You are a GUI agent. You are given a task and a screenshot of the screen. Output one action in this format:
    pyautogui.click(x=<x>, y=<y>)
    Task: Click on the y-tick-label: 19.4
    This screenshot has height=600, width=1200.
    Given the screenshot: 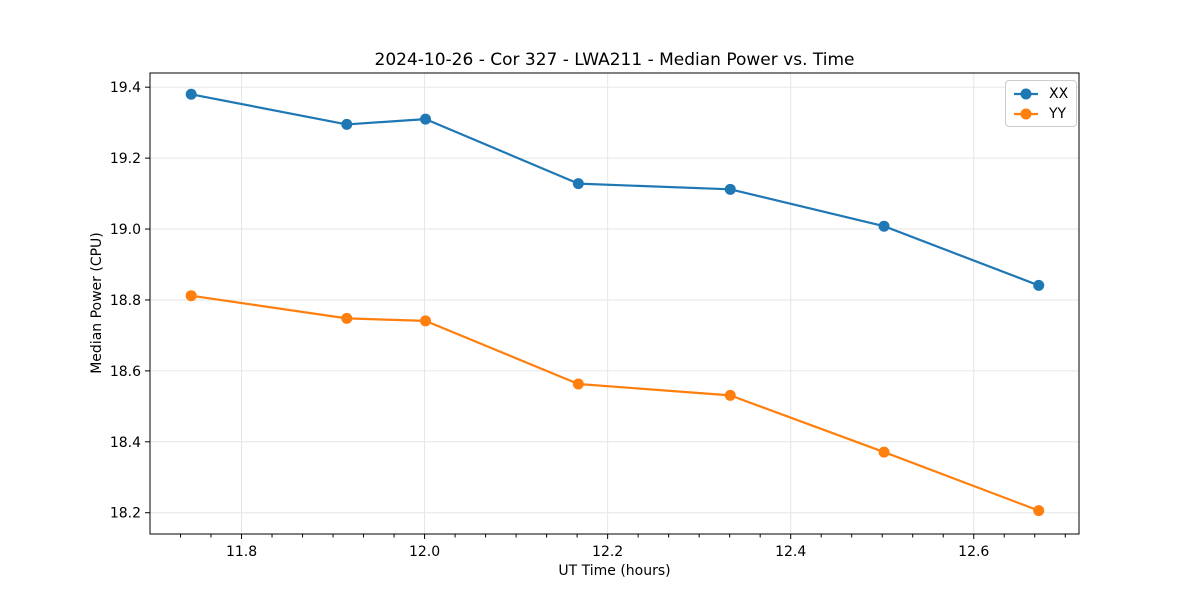 What is the action you would take?
    pyautogui.click(x=125, y=88)
    